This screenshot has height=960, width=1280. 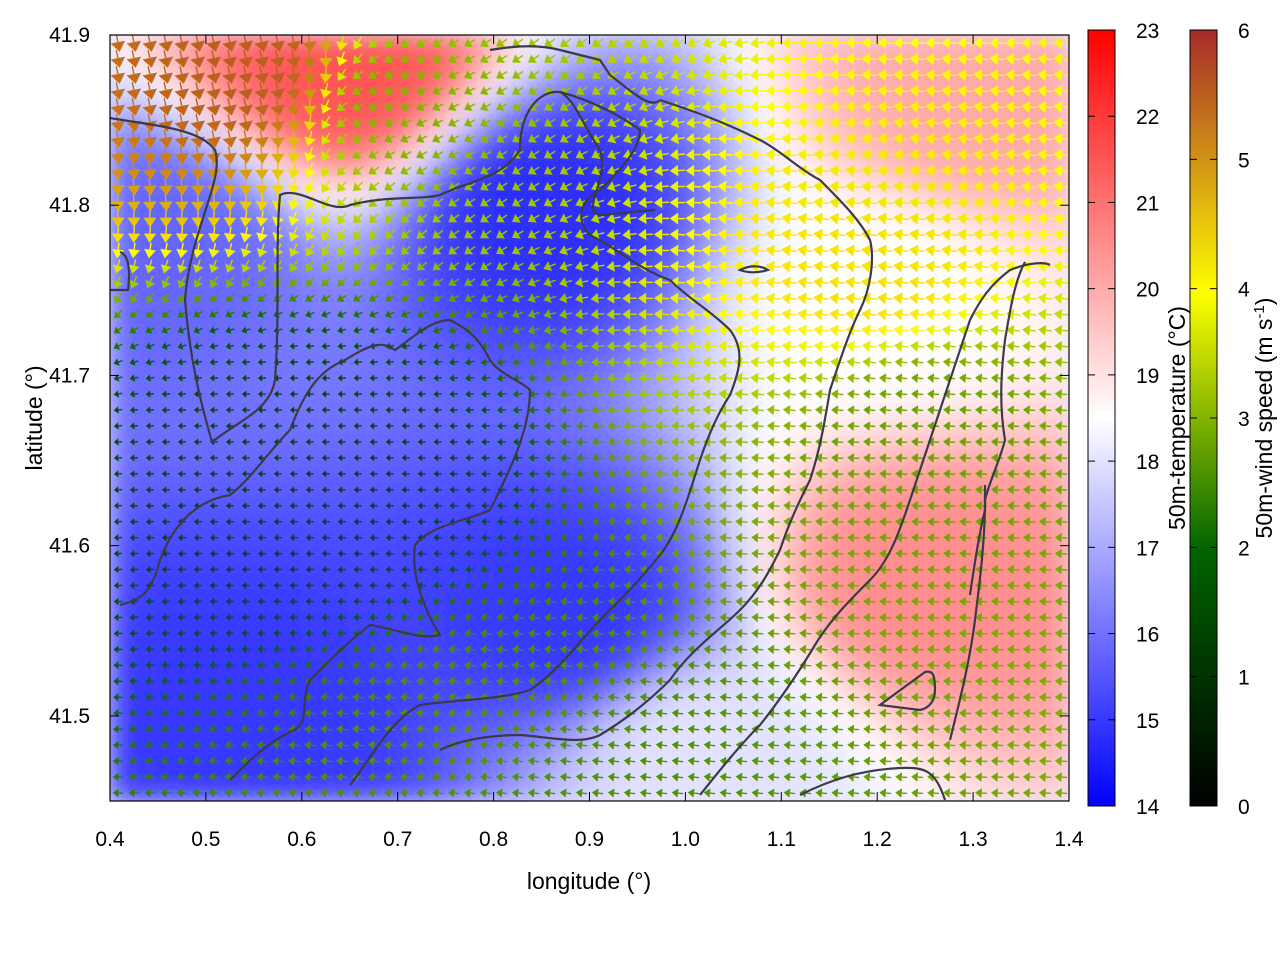 What do you see at coordinates (1244, 678) in the screenshot?
I see `colorbar-tick-label: 1` at bounding box center [1244, 678].